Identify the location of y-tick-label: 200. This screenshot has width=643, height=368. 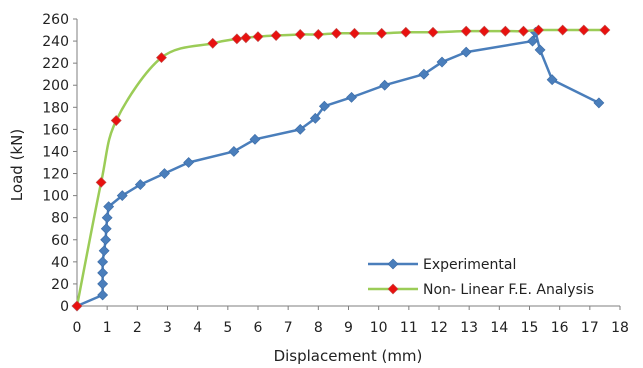
(55, 86).